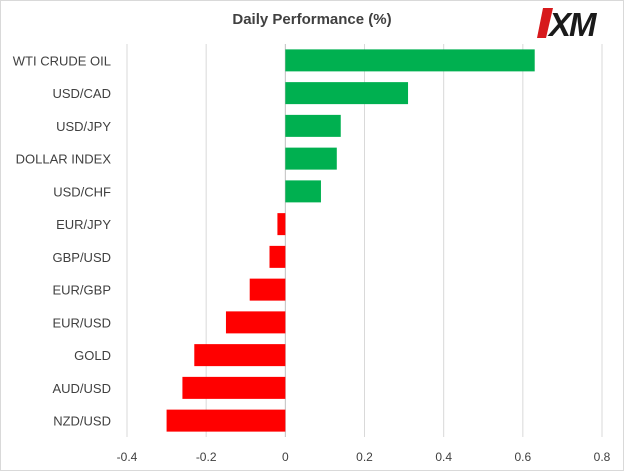  Describe the element at coordinates (255, 322) in the screenshot. I see `bar-eur-usd` at that location.